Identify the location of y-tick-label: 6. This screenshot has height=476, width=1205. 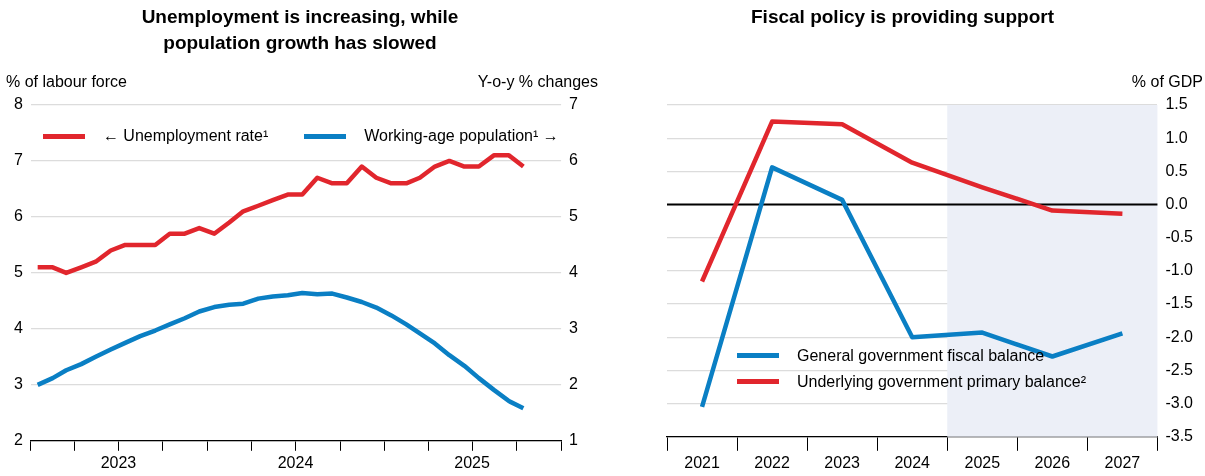
(18, 216).